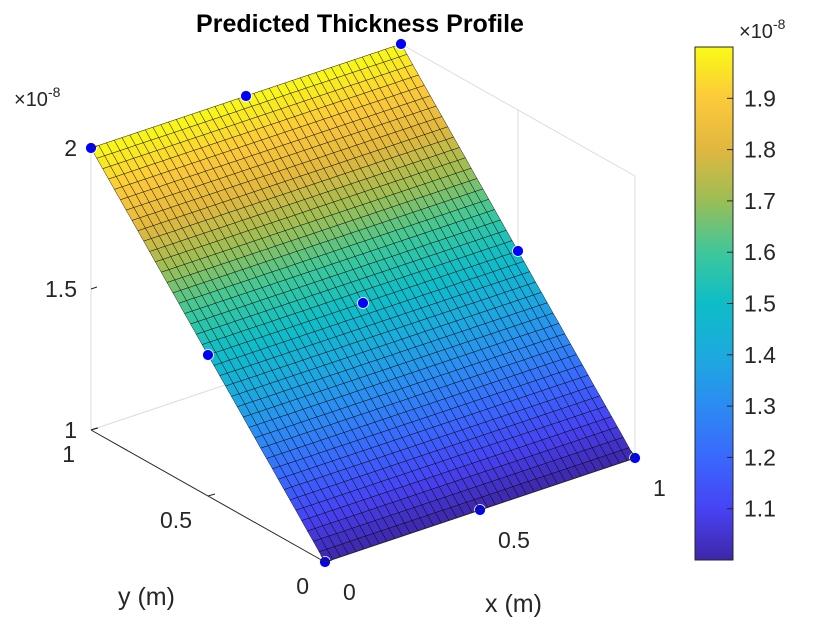 The image size is (840, 630). Describe the element at coordinates (68, 454) in the screenshot. I see `y-tick-label: 1` at that location.